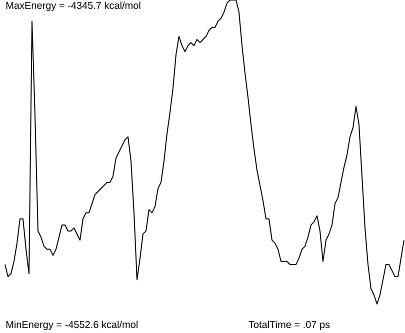 The image size is (405, 333). What do you see at coordinates (289, 325) in the screenshot?
I see `text: TotalTime = .07 ps` at bounding box center [289, 325].